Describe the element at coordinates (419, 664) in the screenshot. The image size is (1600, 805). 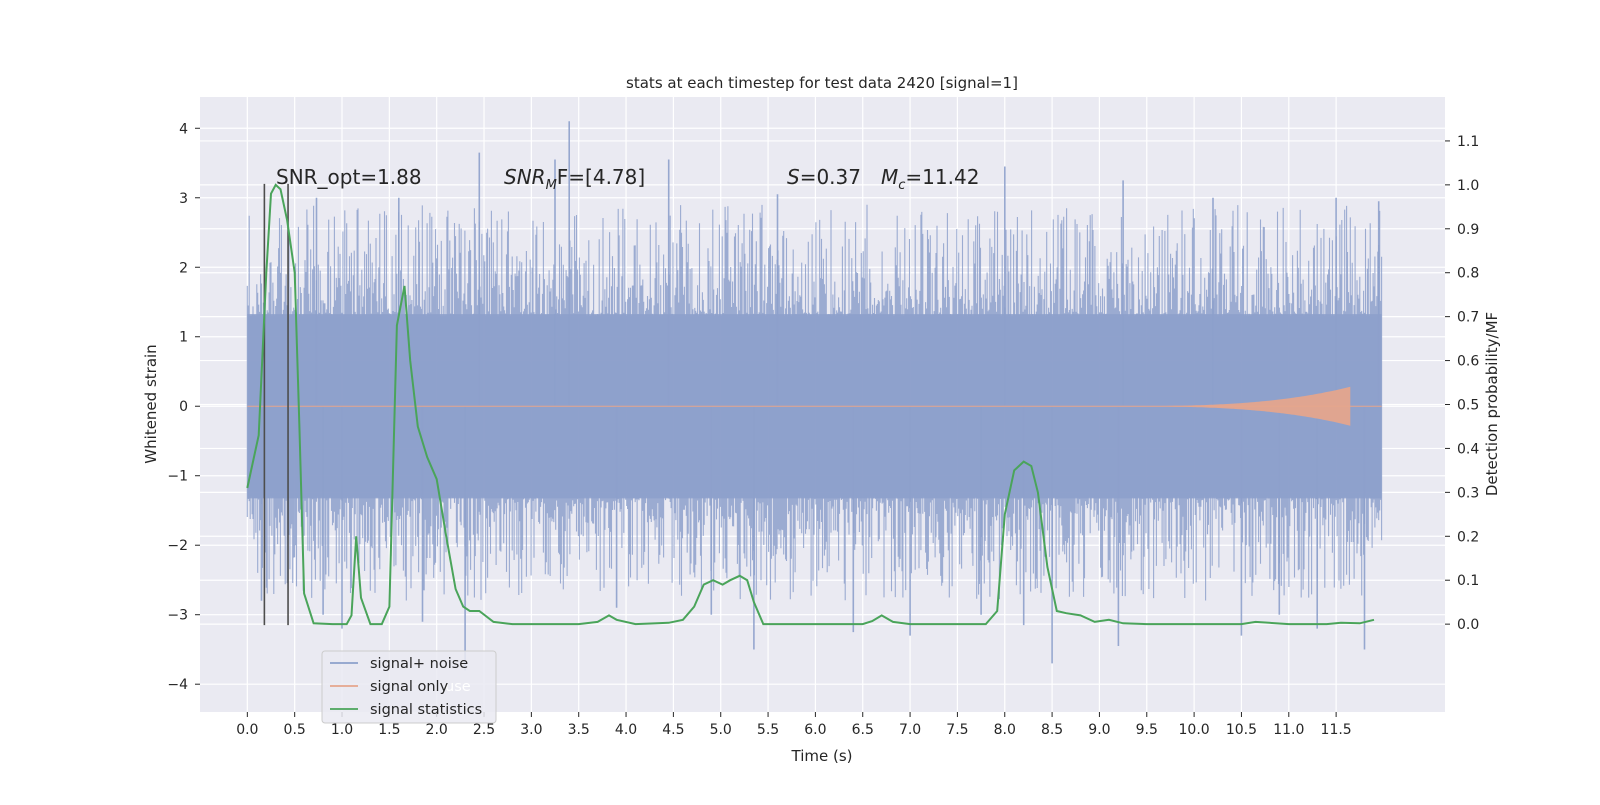
I see `legend-label-signal-noise: signal+ noise` at that location.